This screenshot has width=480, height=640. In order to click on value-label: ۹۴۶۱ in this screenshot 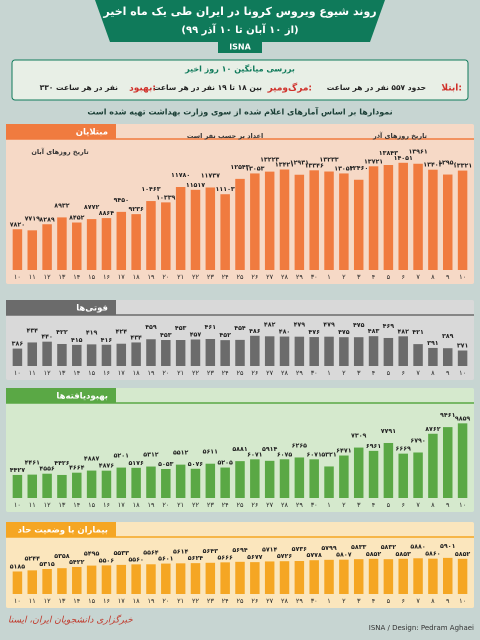, I will do `click(447, 415)`.